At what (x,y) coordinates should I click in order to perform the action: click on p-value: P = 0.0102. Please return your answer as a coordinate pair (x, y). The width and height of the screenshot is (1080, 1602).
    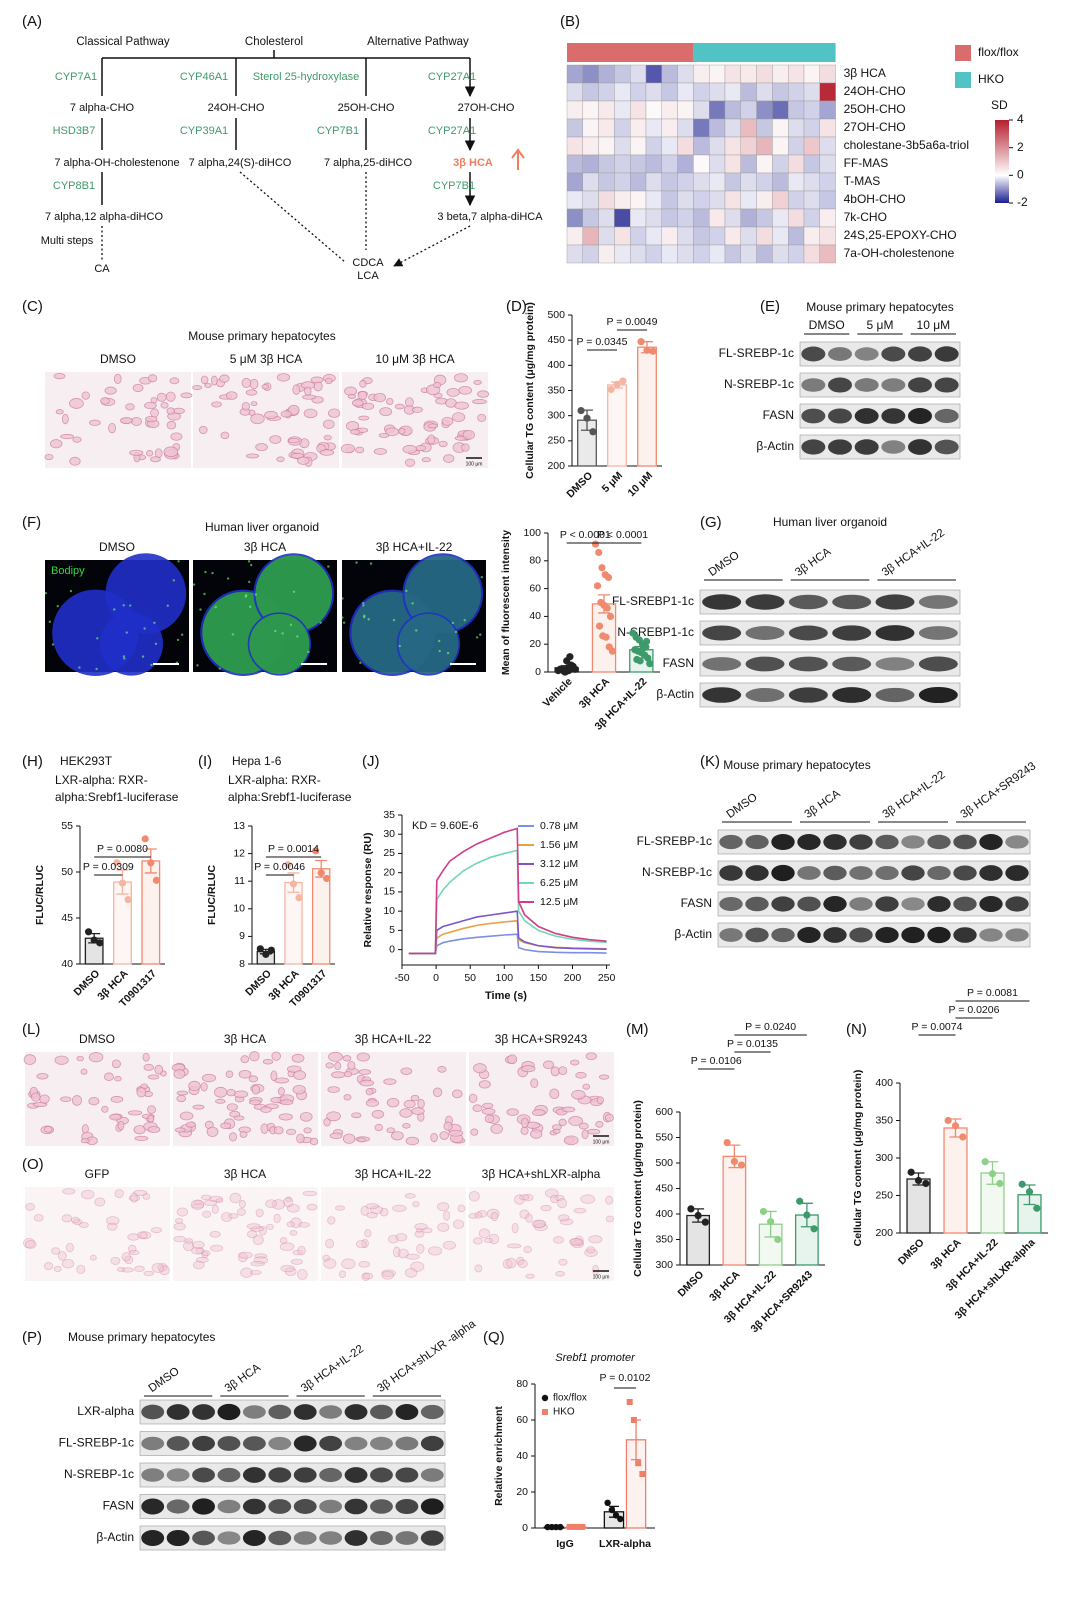
    Looking at the image, I should click on (625, 1378).